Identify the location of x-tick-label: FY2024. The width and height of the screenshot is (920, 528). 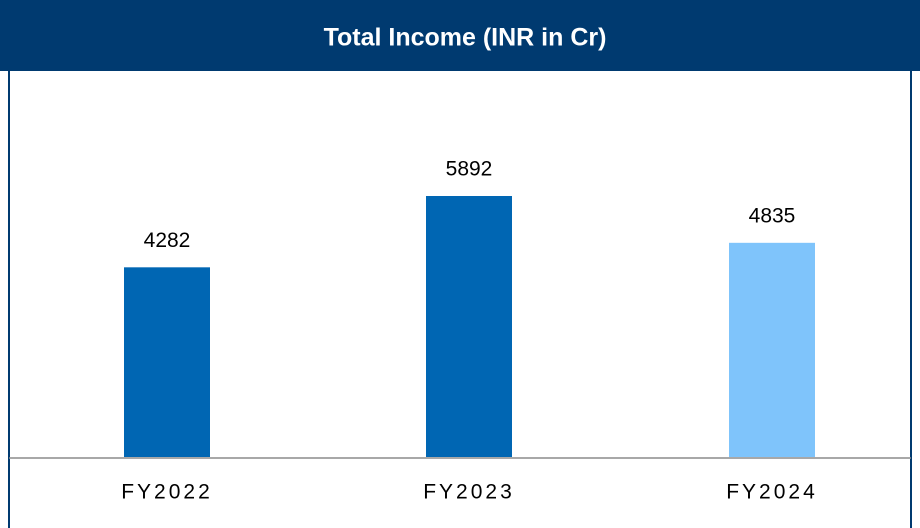
(772, 492).